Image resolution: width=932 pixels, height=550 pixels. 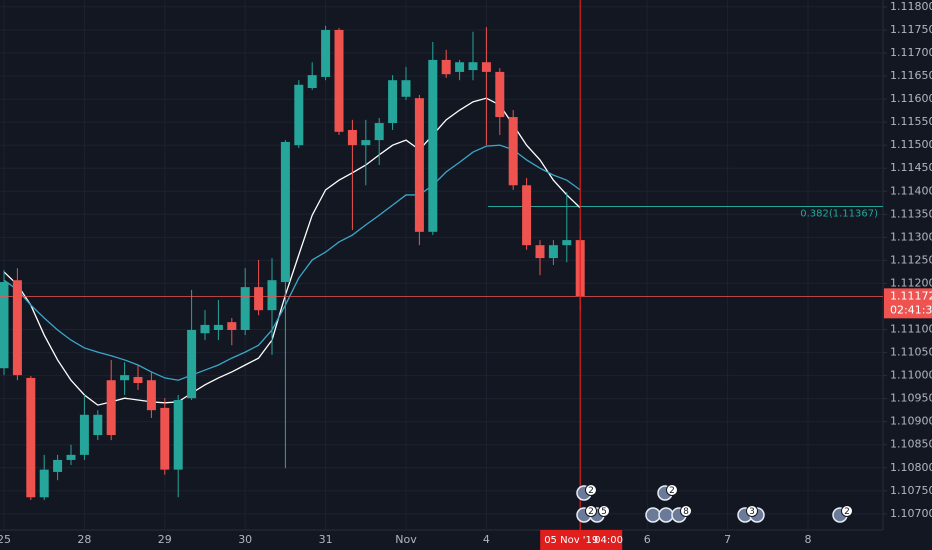 I want to click on event-count: 8, so click(x=686, y=512).